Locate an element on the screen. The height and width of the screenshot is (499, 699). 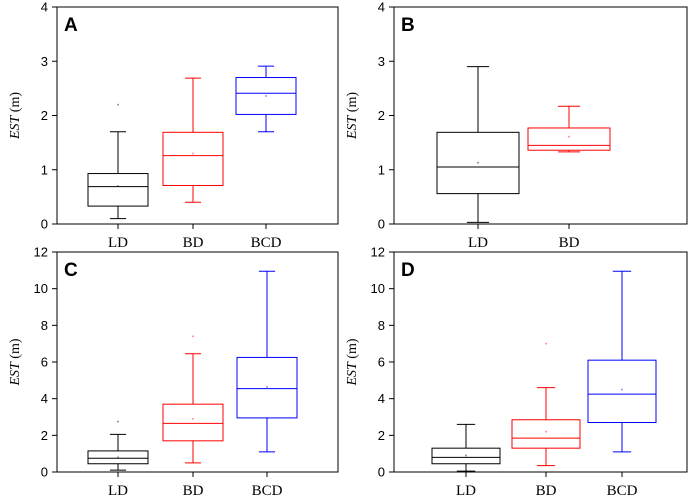
panel-letter: C is located at coordinates (71, 270).